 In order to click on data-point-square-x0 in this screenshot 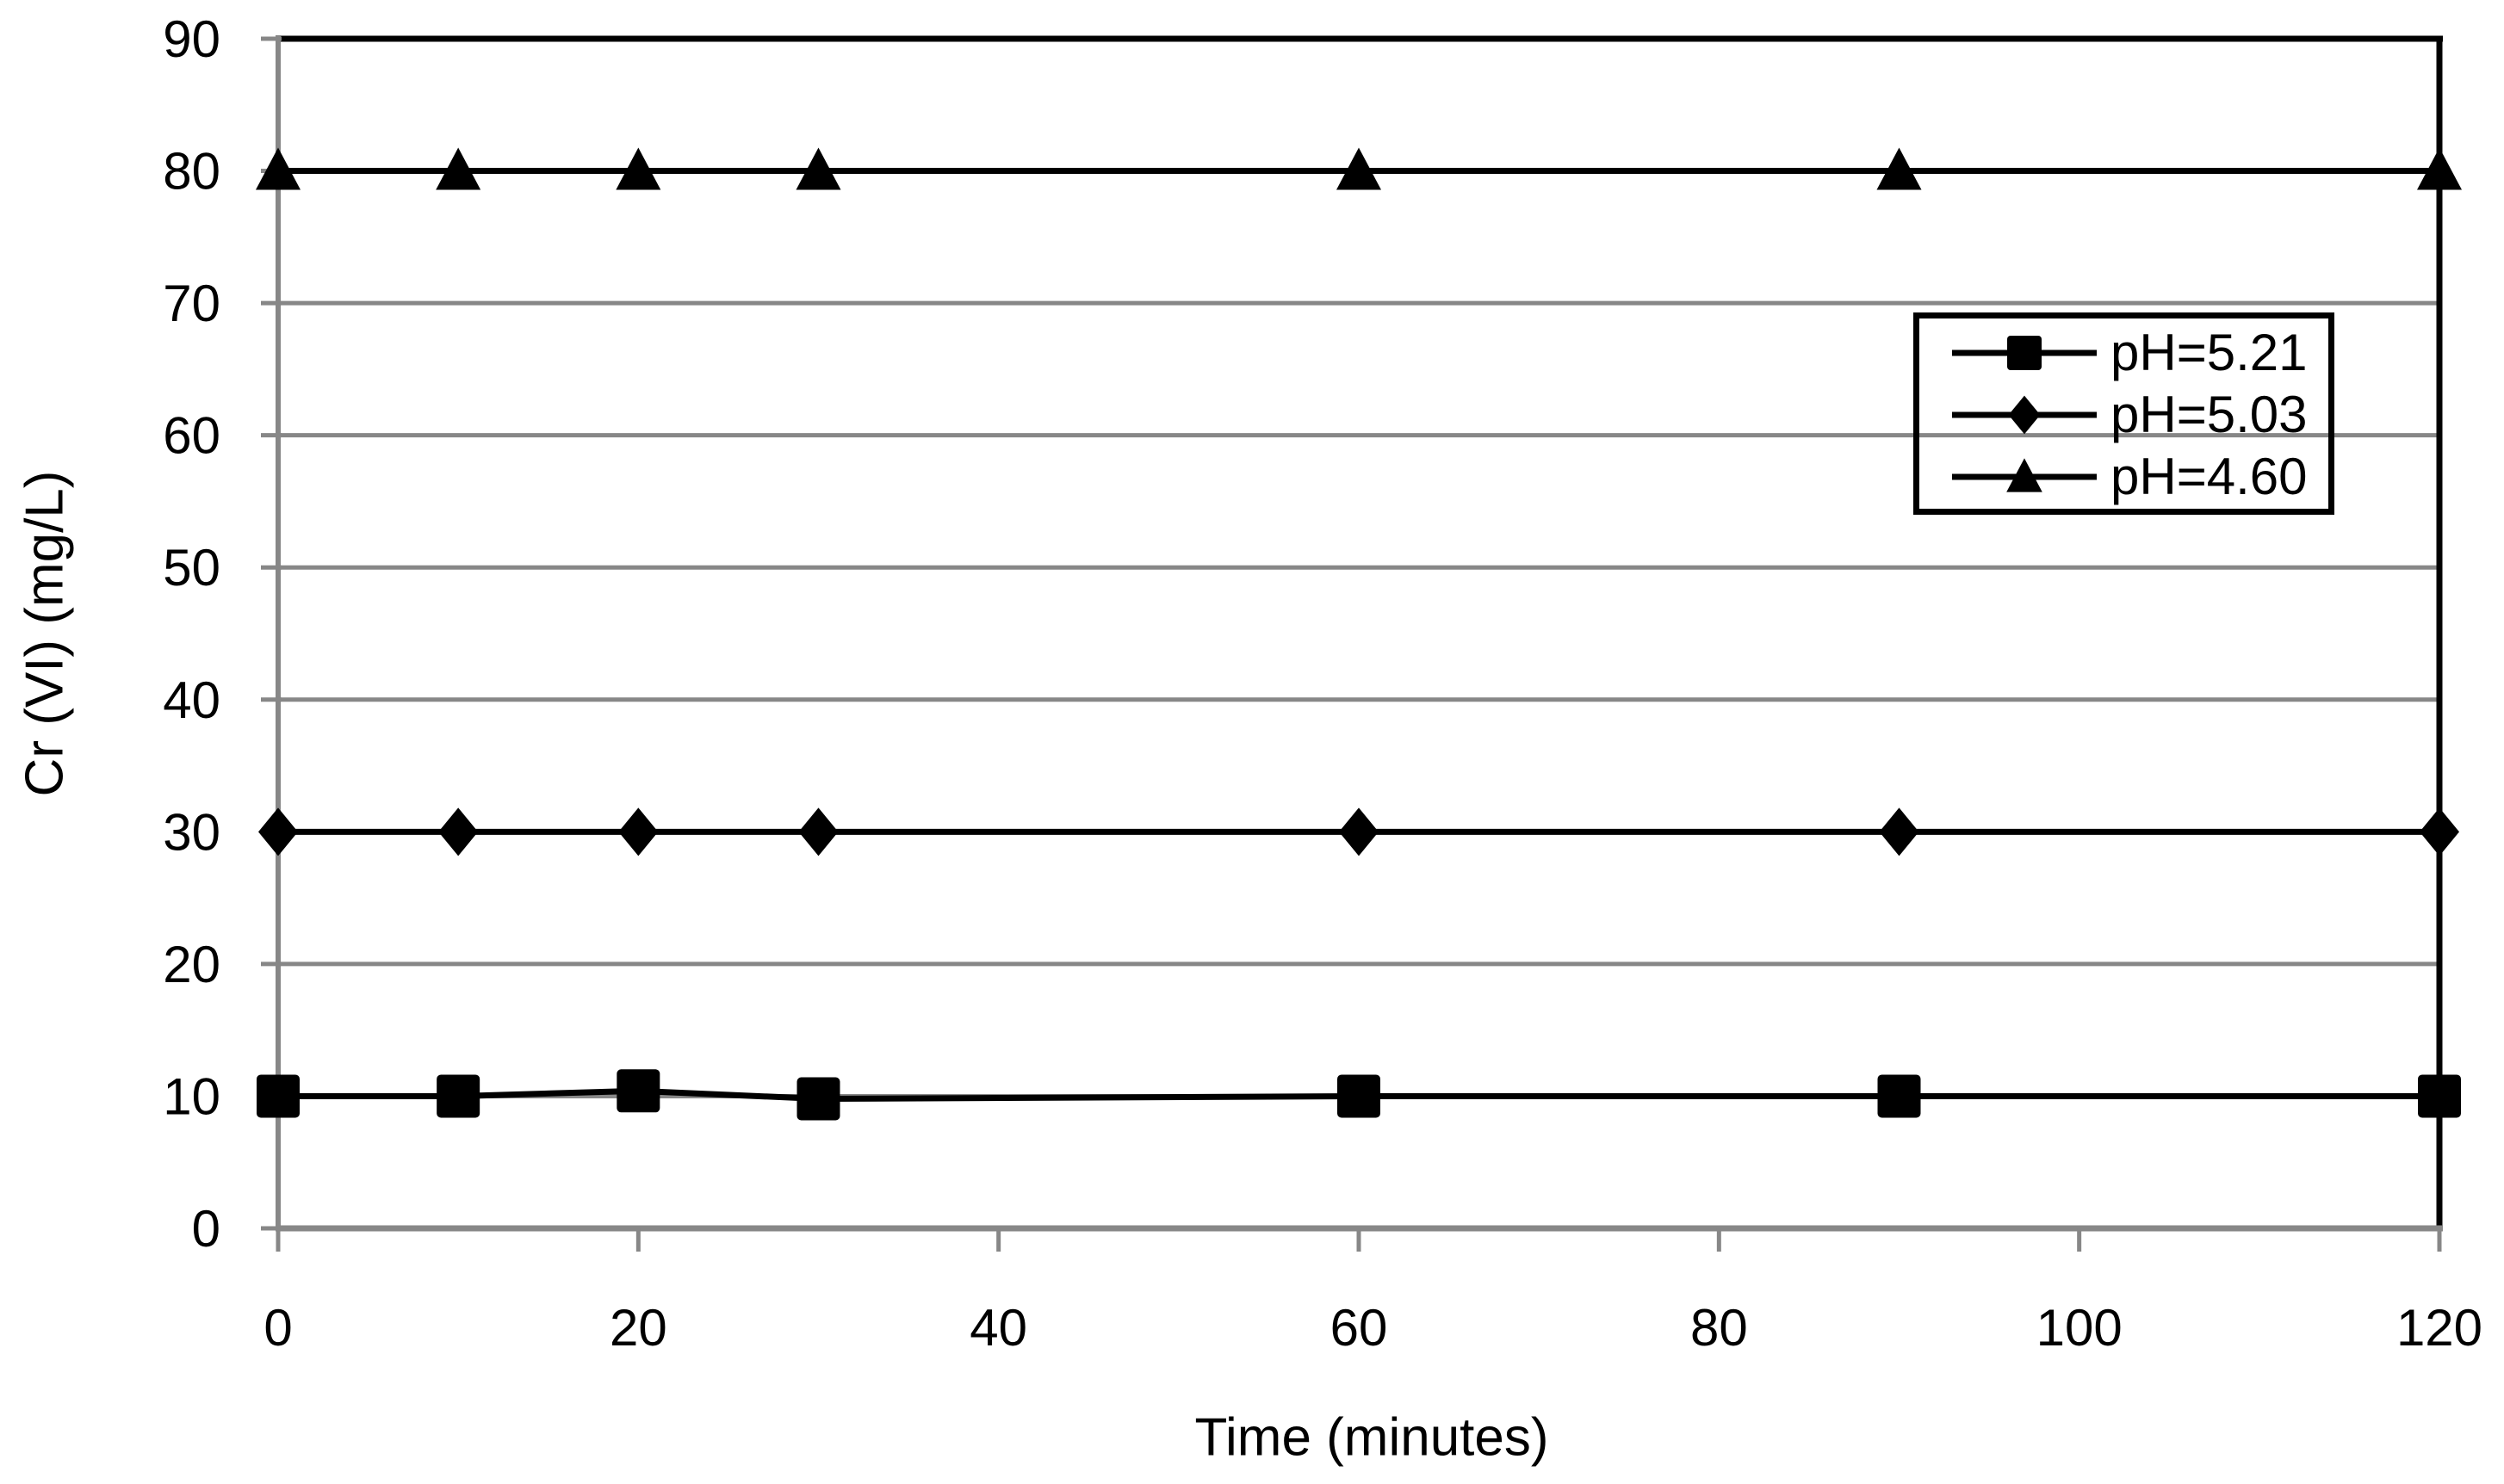, I will do `click(278, 1096)`.